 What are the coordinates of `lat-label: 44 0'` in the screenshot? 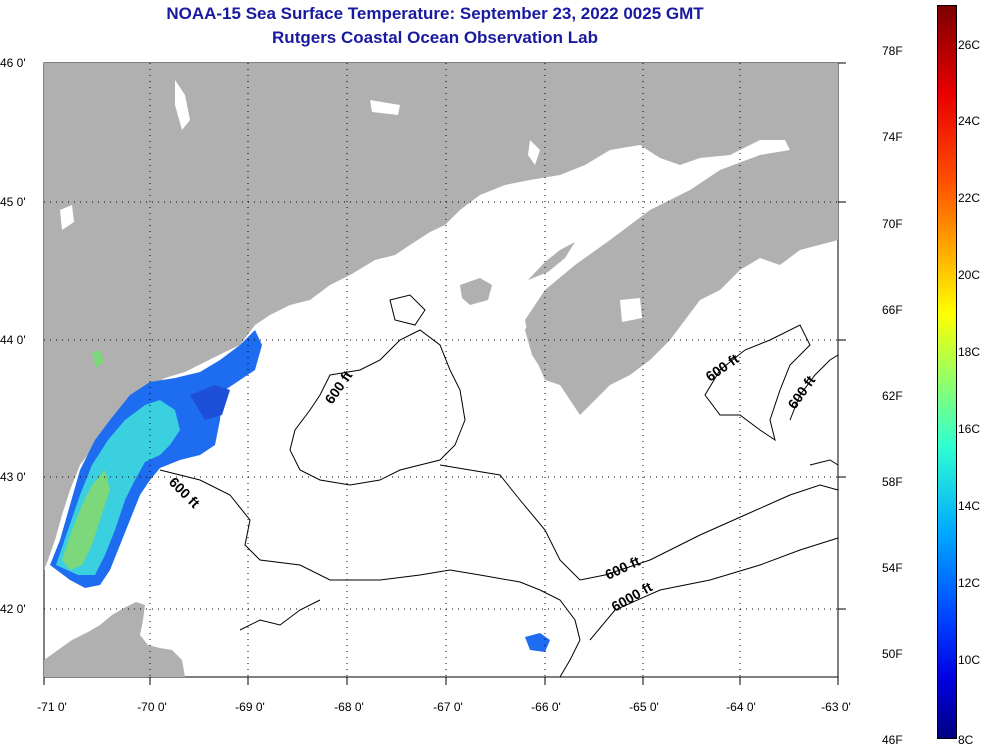 It's located at (13, 340).